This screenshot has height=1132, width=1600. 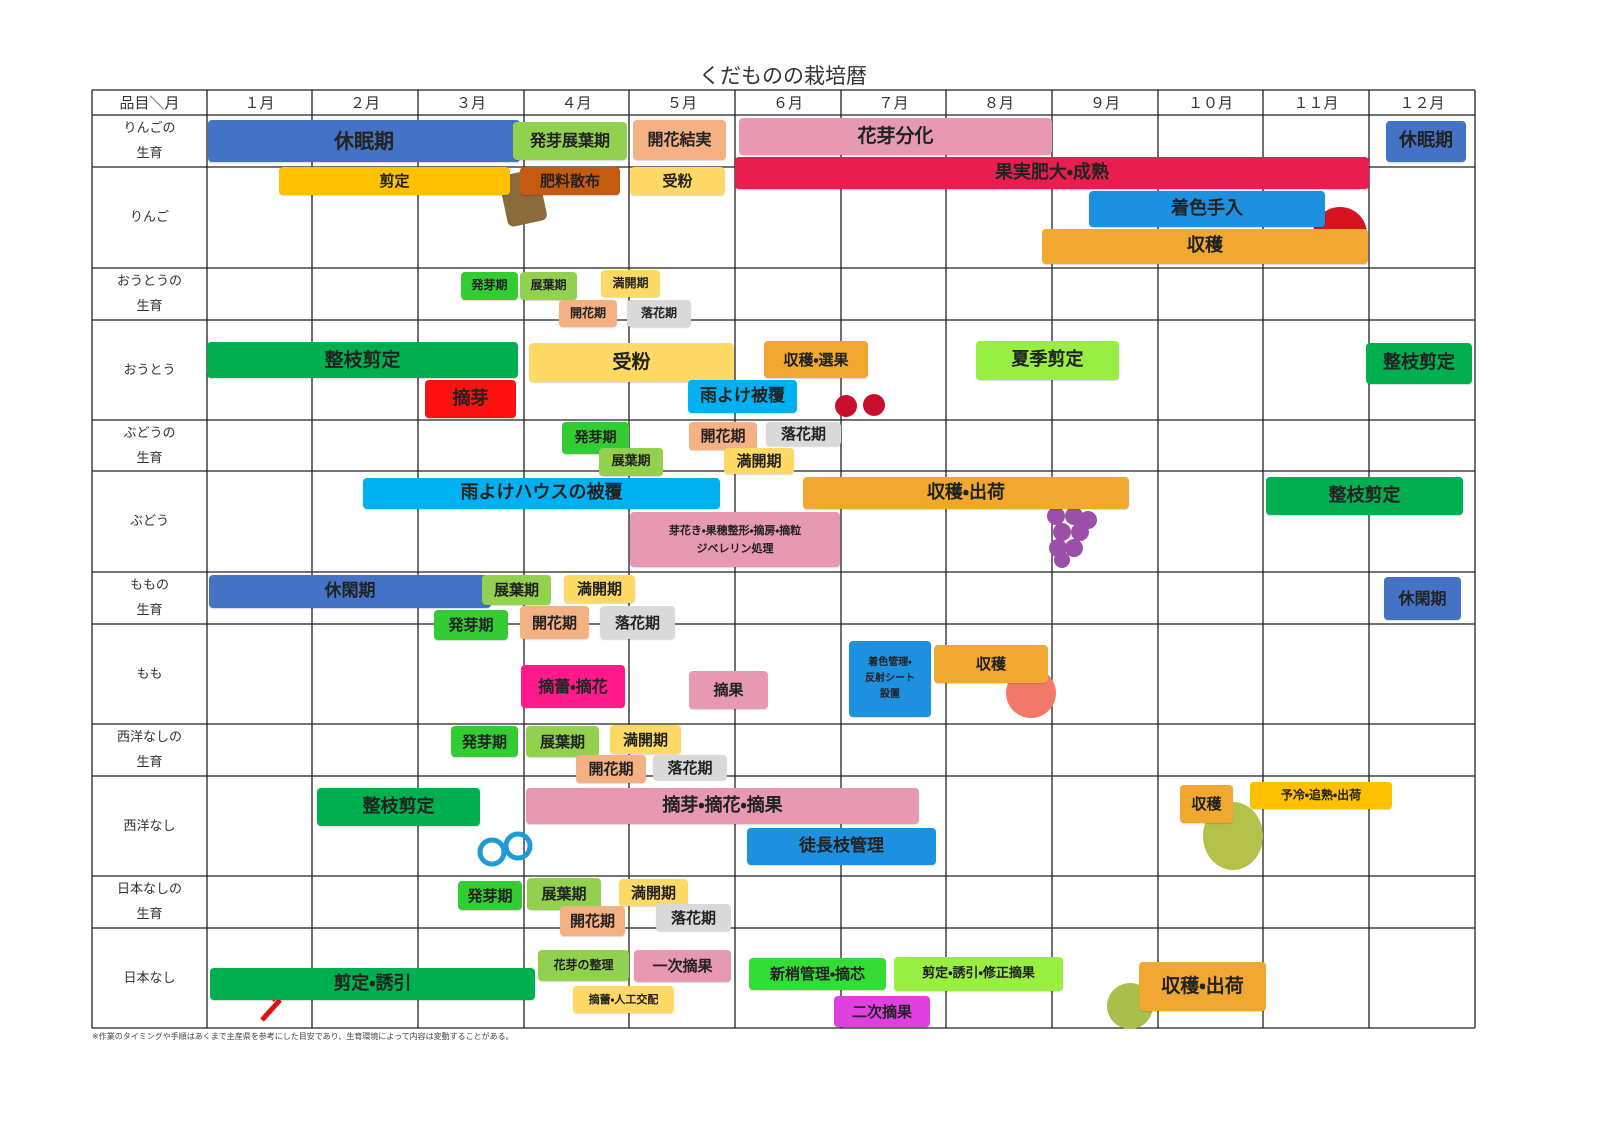 I want to click on row-label-line: おうとう, so click(x=149, y=370).